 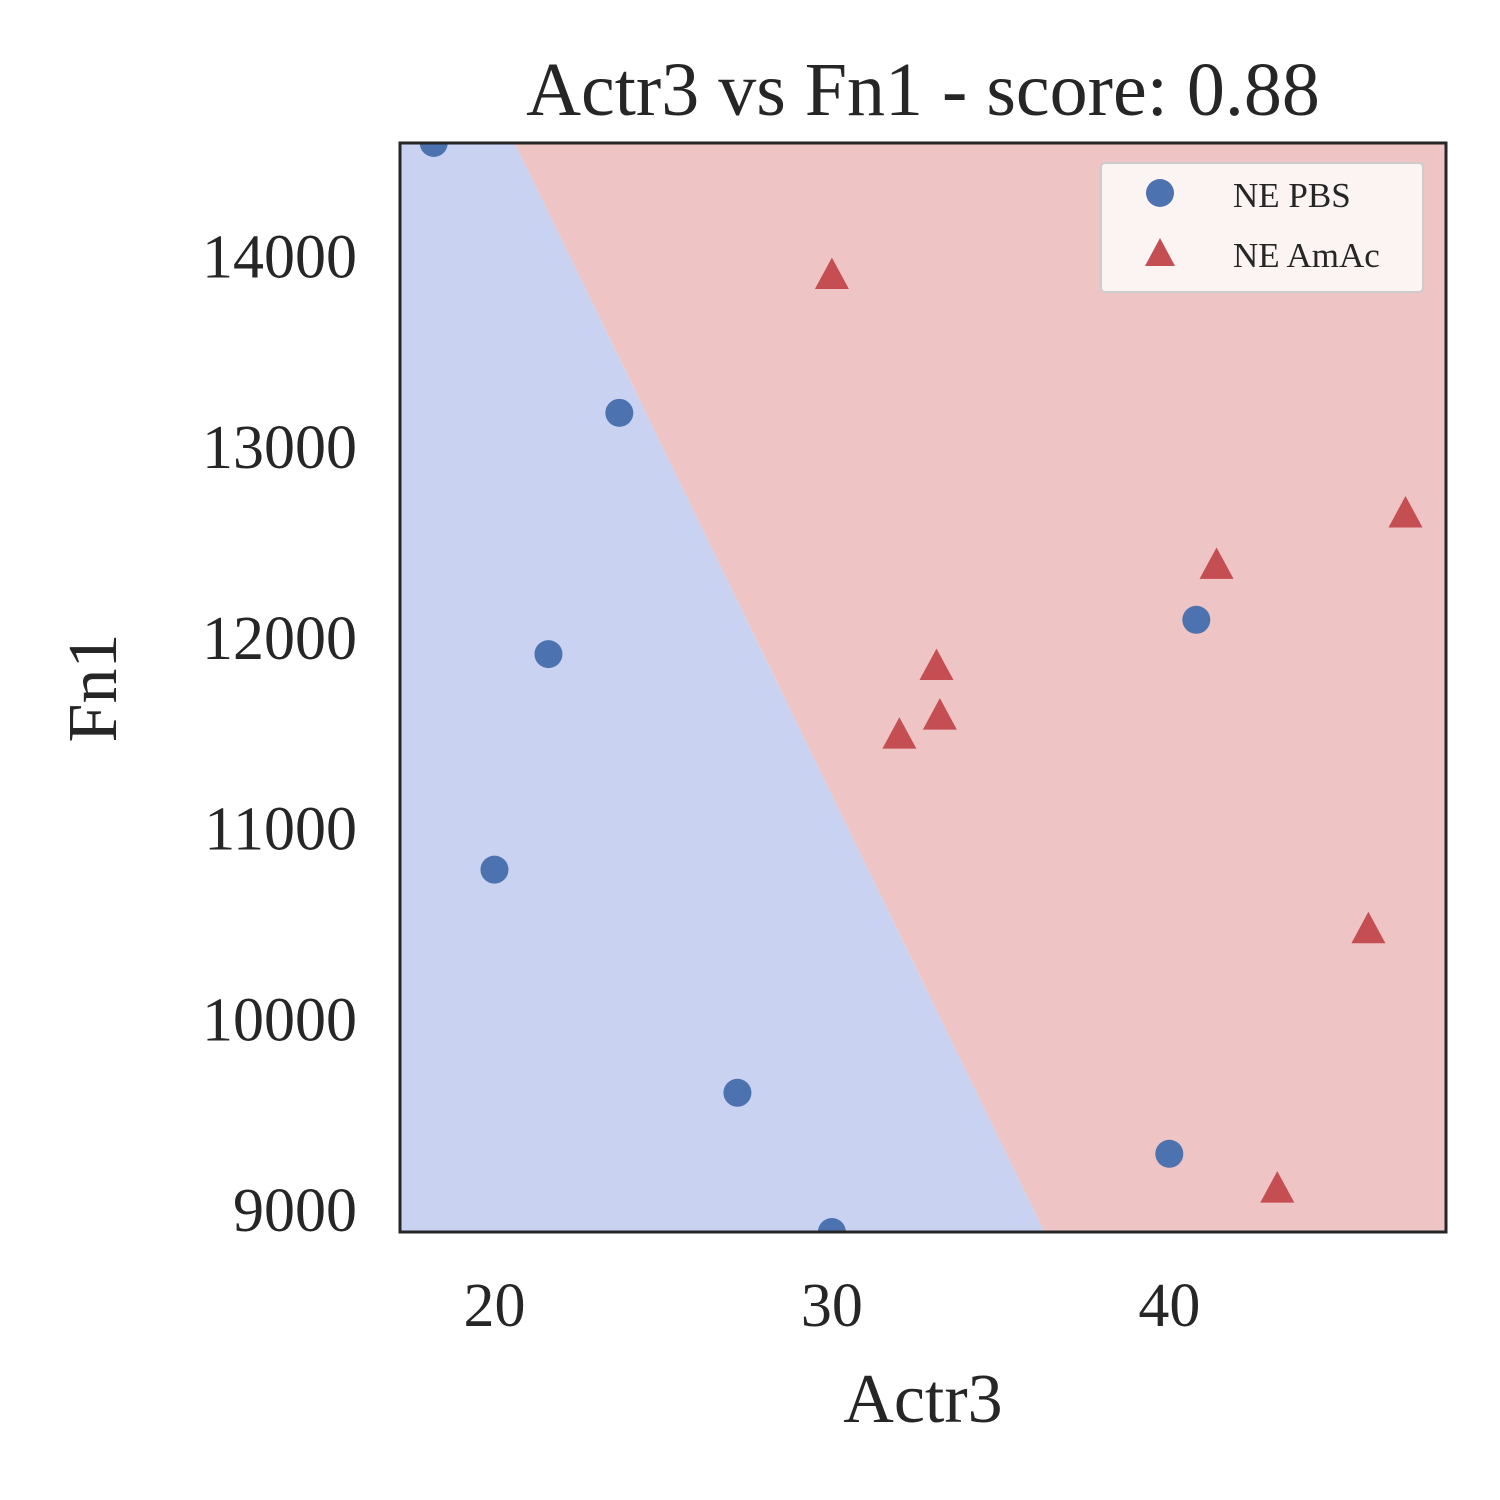 What do you see at coordinates (1160, 252) in the screenshot?
I see `legend-marker-ne-amac` at bounding box center [1160, 252].